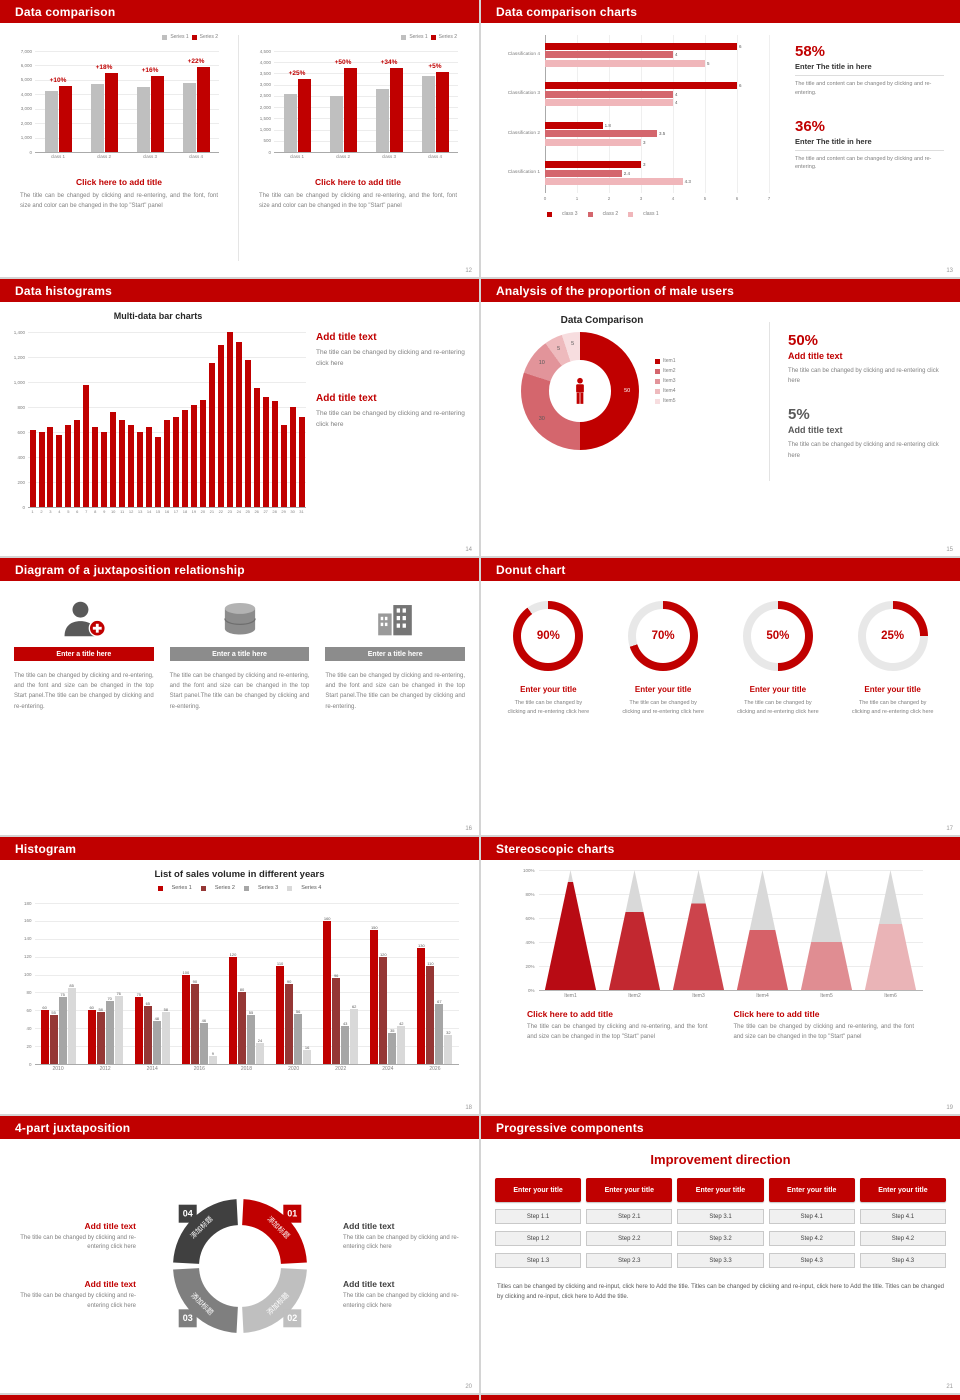 The height and width of the screenshot is (1400, 960). I want to click on slide-title: Data comparison, so click(65, 11).